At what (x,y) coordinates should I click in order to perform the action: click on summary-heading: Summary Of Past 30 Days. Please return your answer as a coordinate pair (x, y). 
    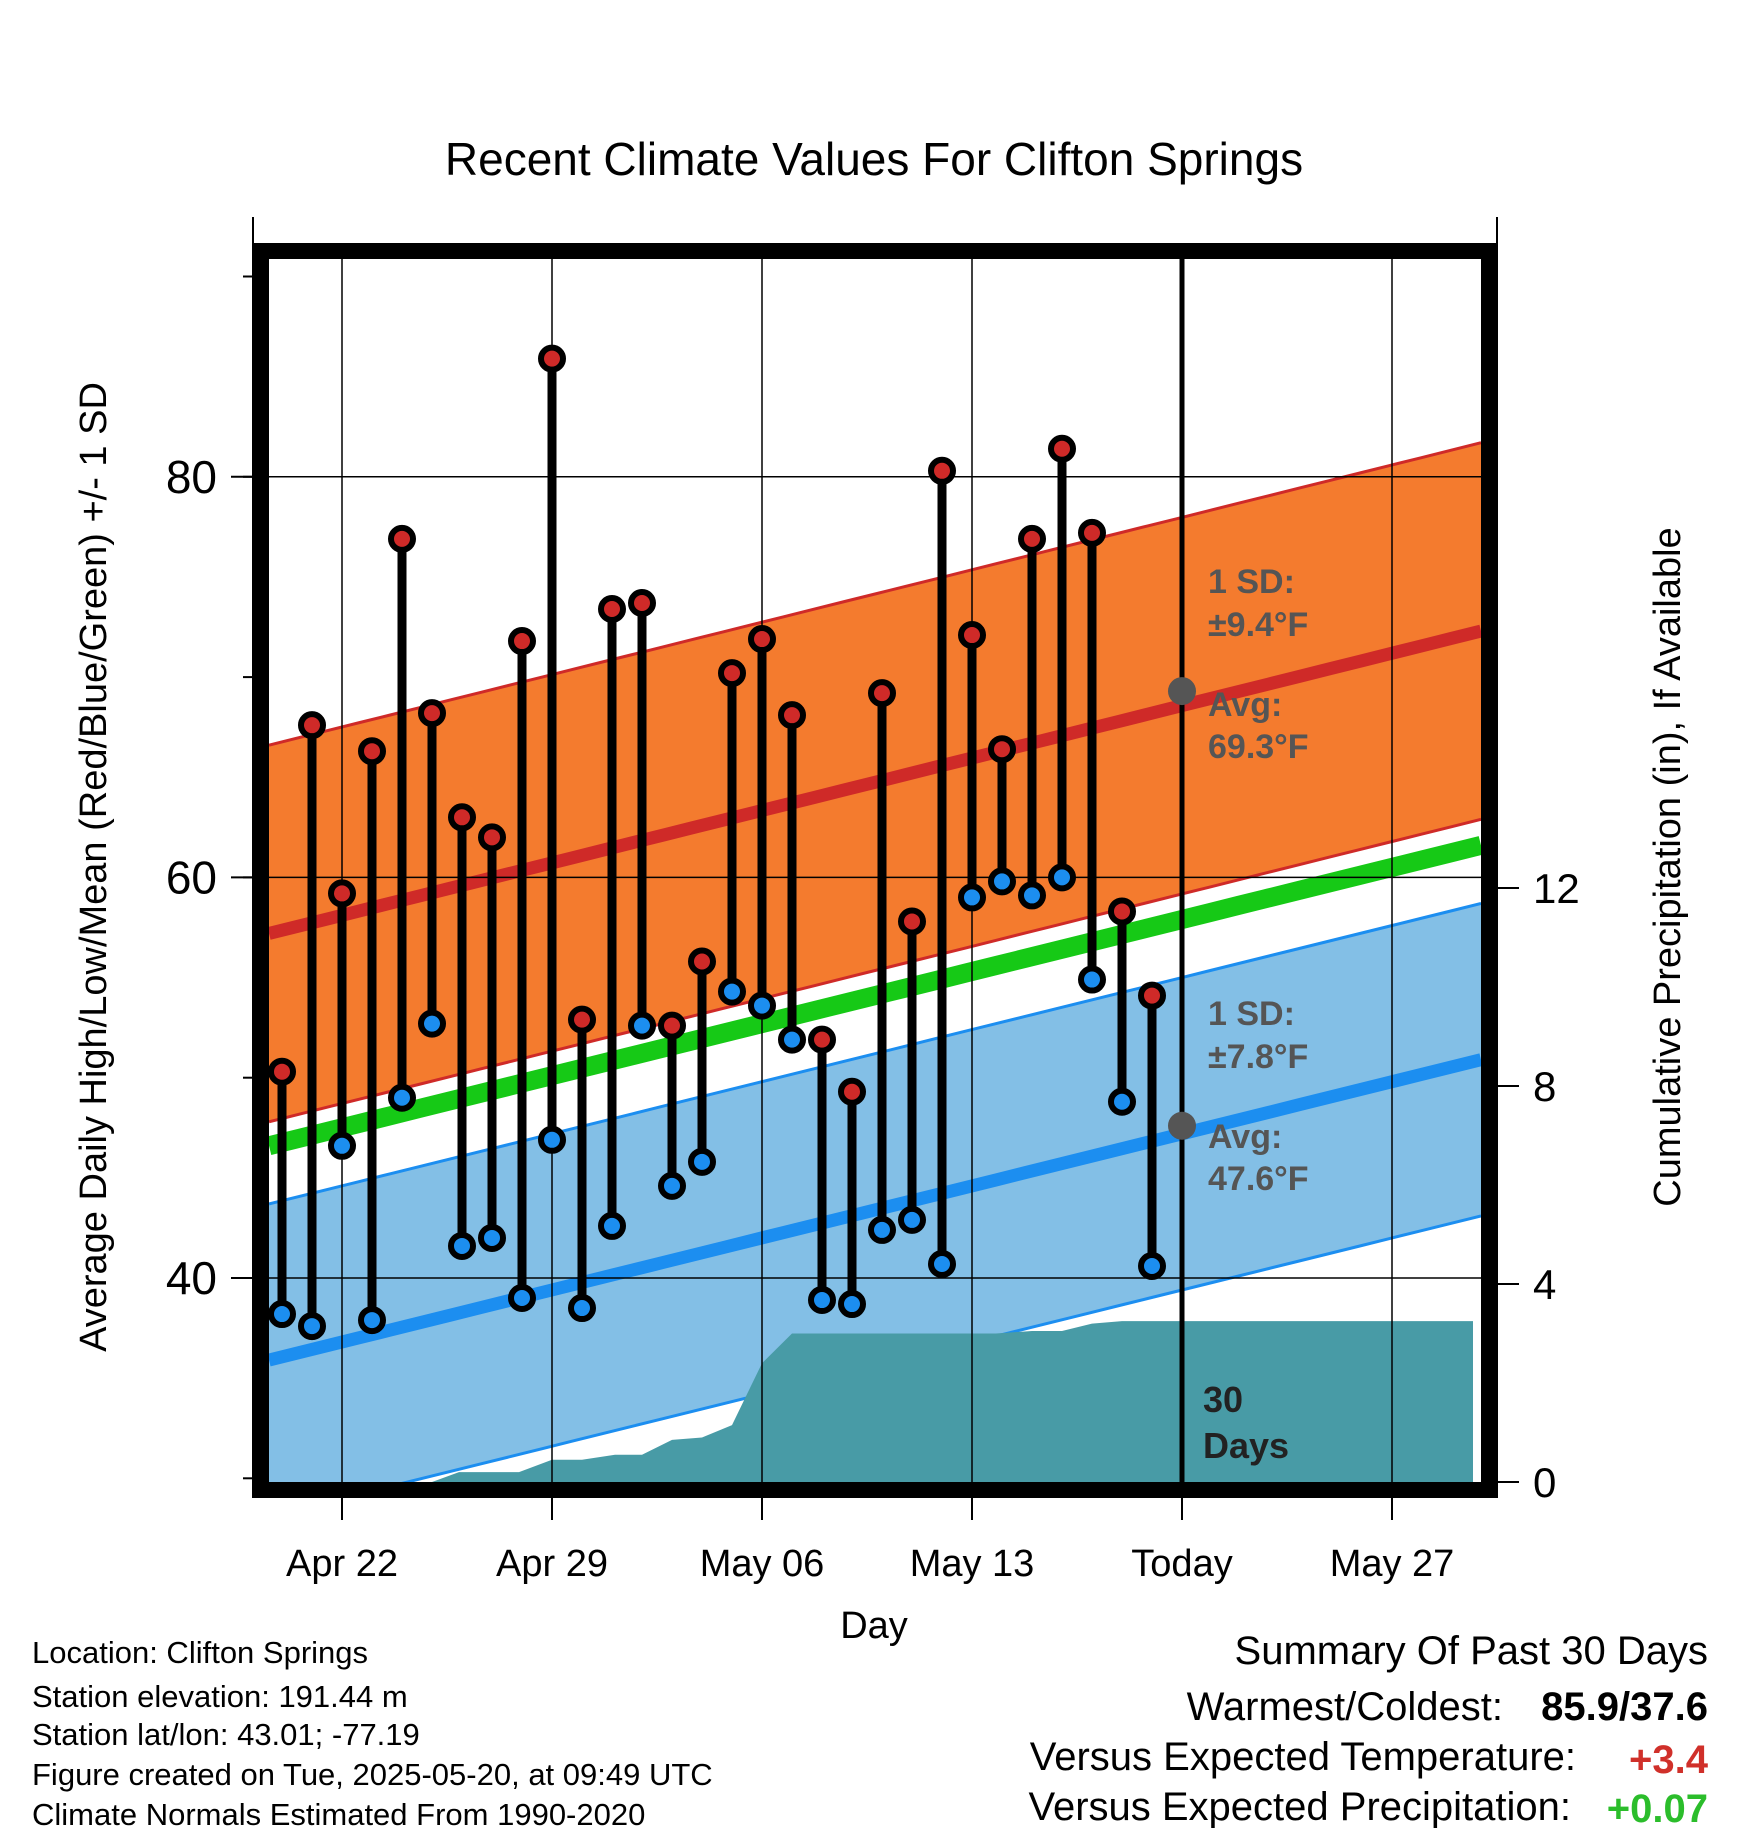
    Looking at the image, I should click on (1471, 1651).